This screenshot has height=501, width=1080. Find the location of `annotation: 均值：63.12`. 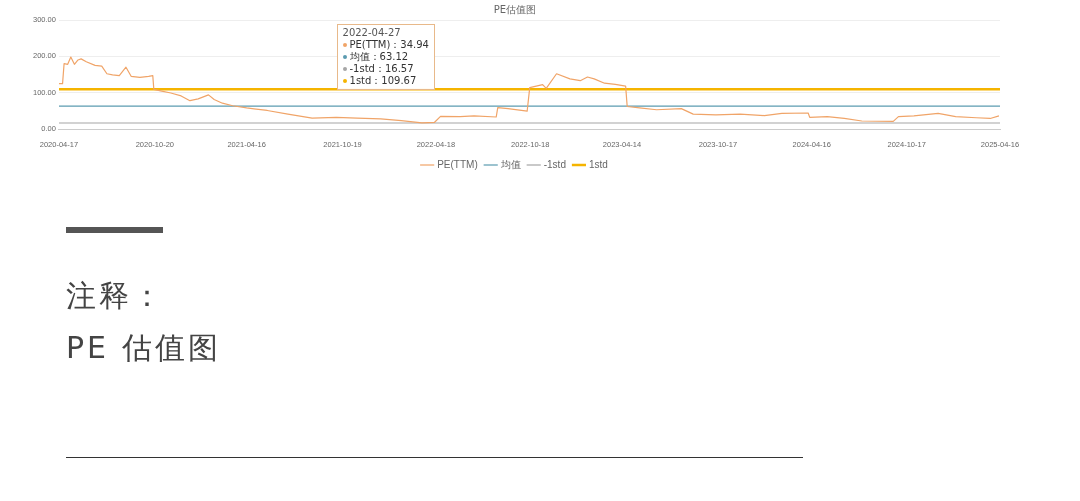

annotation: 均值：63.12 is located at coordinates (379, 57).